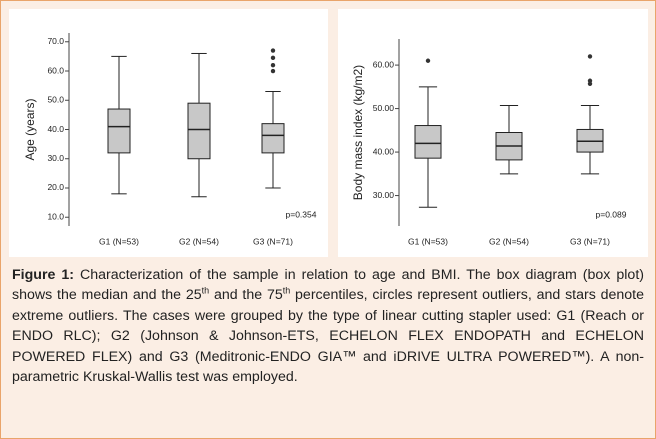 The image size is (656, 439). I want to click on y-tick-label: 60.0, so click(55, 70).